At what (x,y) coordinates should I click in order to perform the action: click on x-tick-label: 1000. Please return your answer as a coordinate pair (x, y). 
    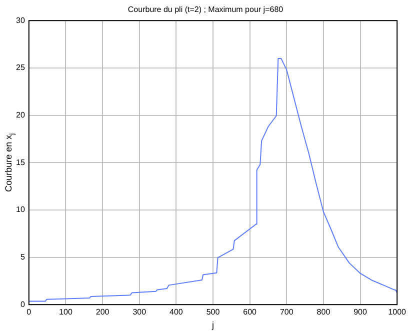
    Looking at the image, I should click on (397, 312).